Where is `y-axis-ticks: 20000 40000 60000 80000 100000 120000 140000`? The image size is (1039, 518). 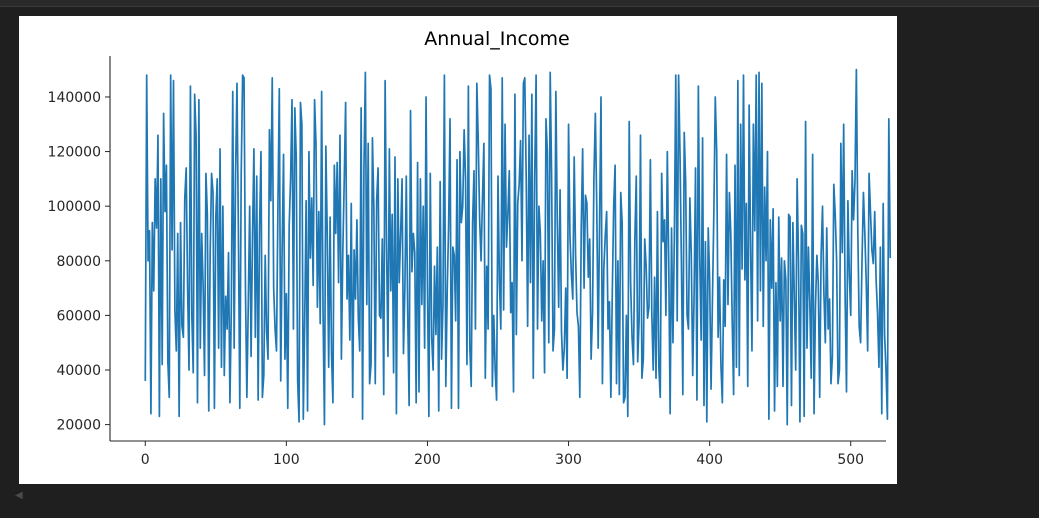 y-axis-ticks: 20000 40000 60000 80000 100000 120000 140000 is located at coordinates (79, 262).